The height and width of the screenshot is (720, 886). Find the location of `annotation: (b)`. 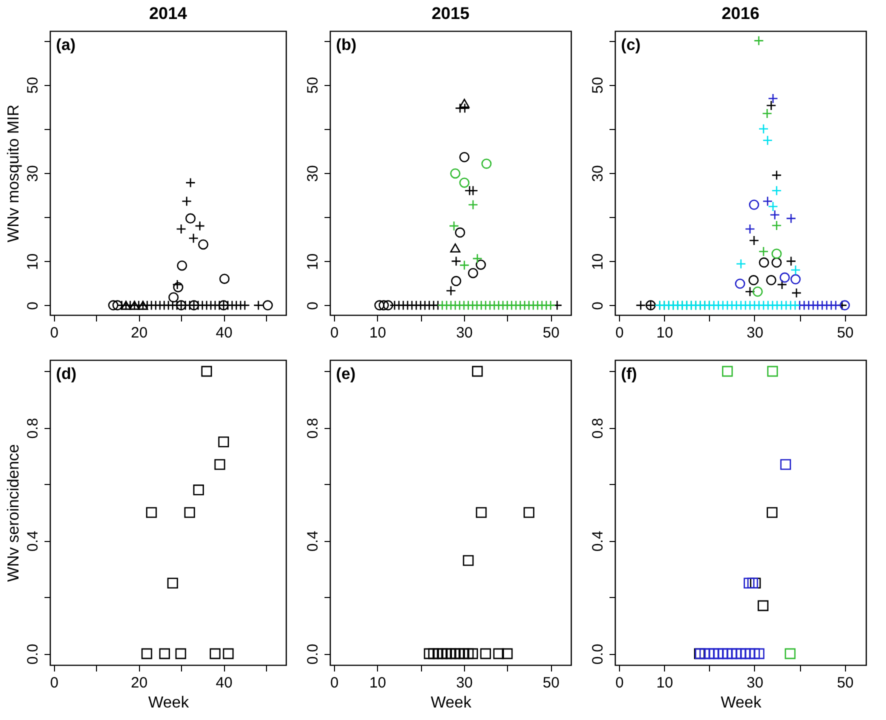

annotation: (b) is located at coordinates (346, 45).